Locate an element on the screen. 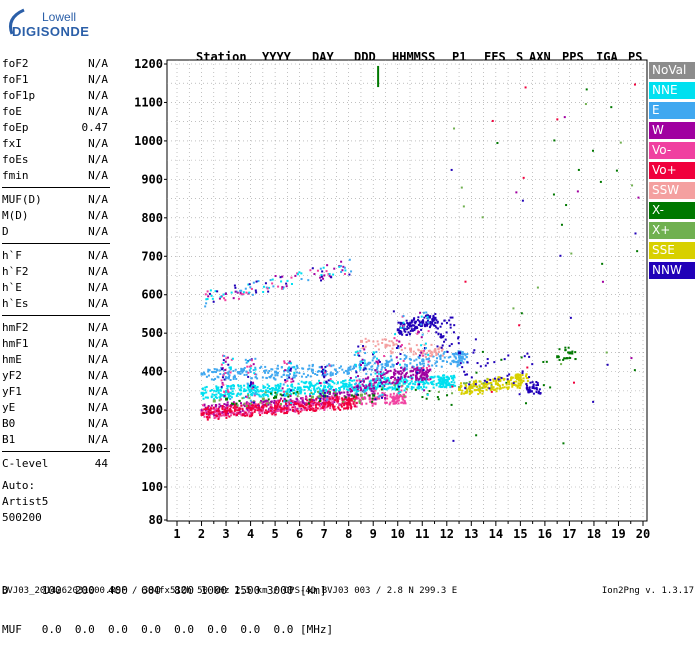 The image size is (700, 649). param-name: yE is located at coordinates (9, 407).